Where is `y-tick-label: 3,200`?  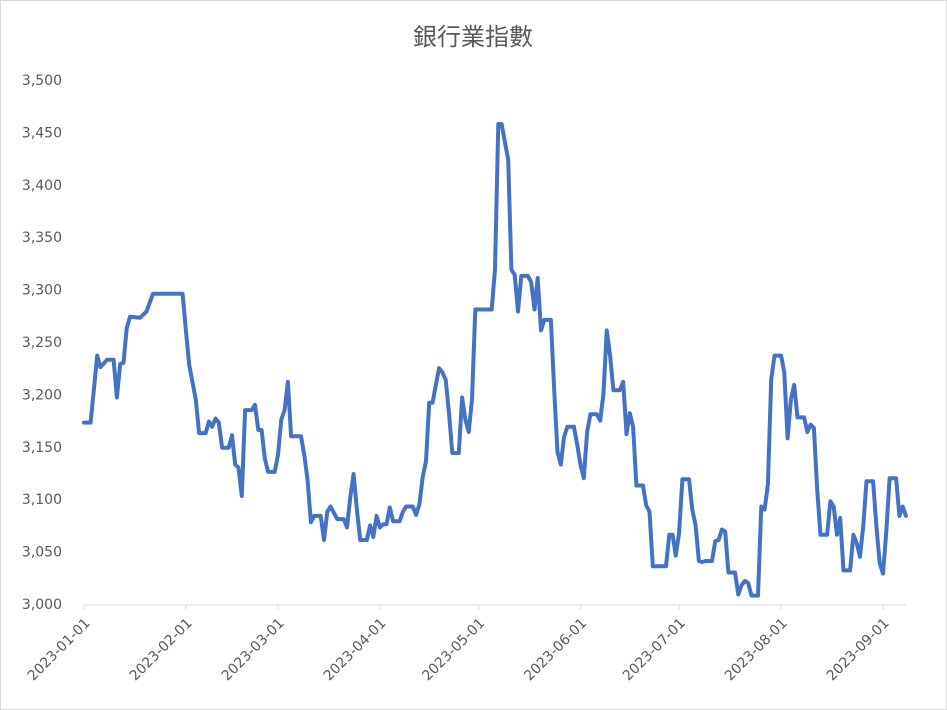
y-tick-label: 3,200 is located at coordinates (42, 395).